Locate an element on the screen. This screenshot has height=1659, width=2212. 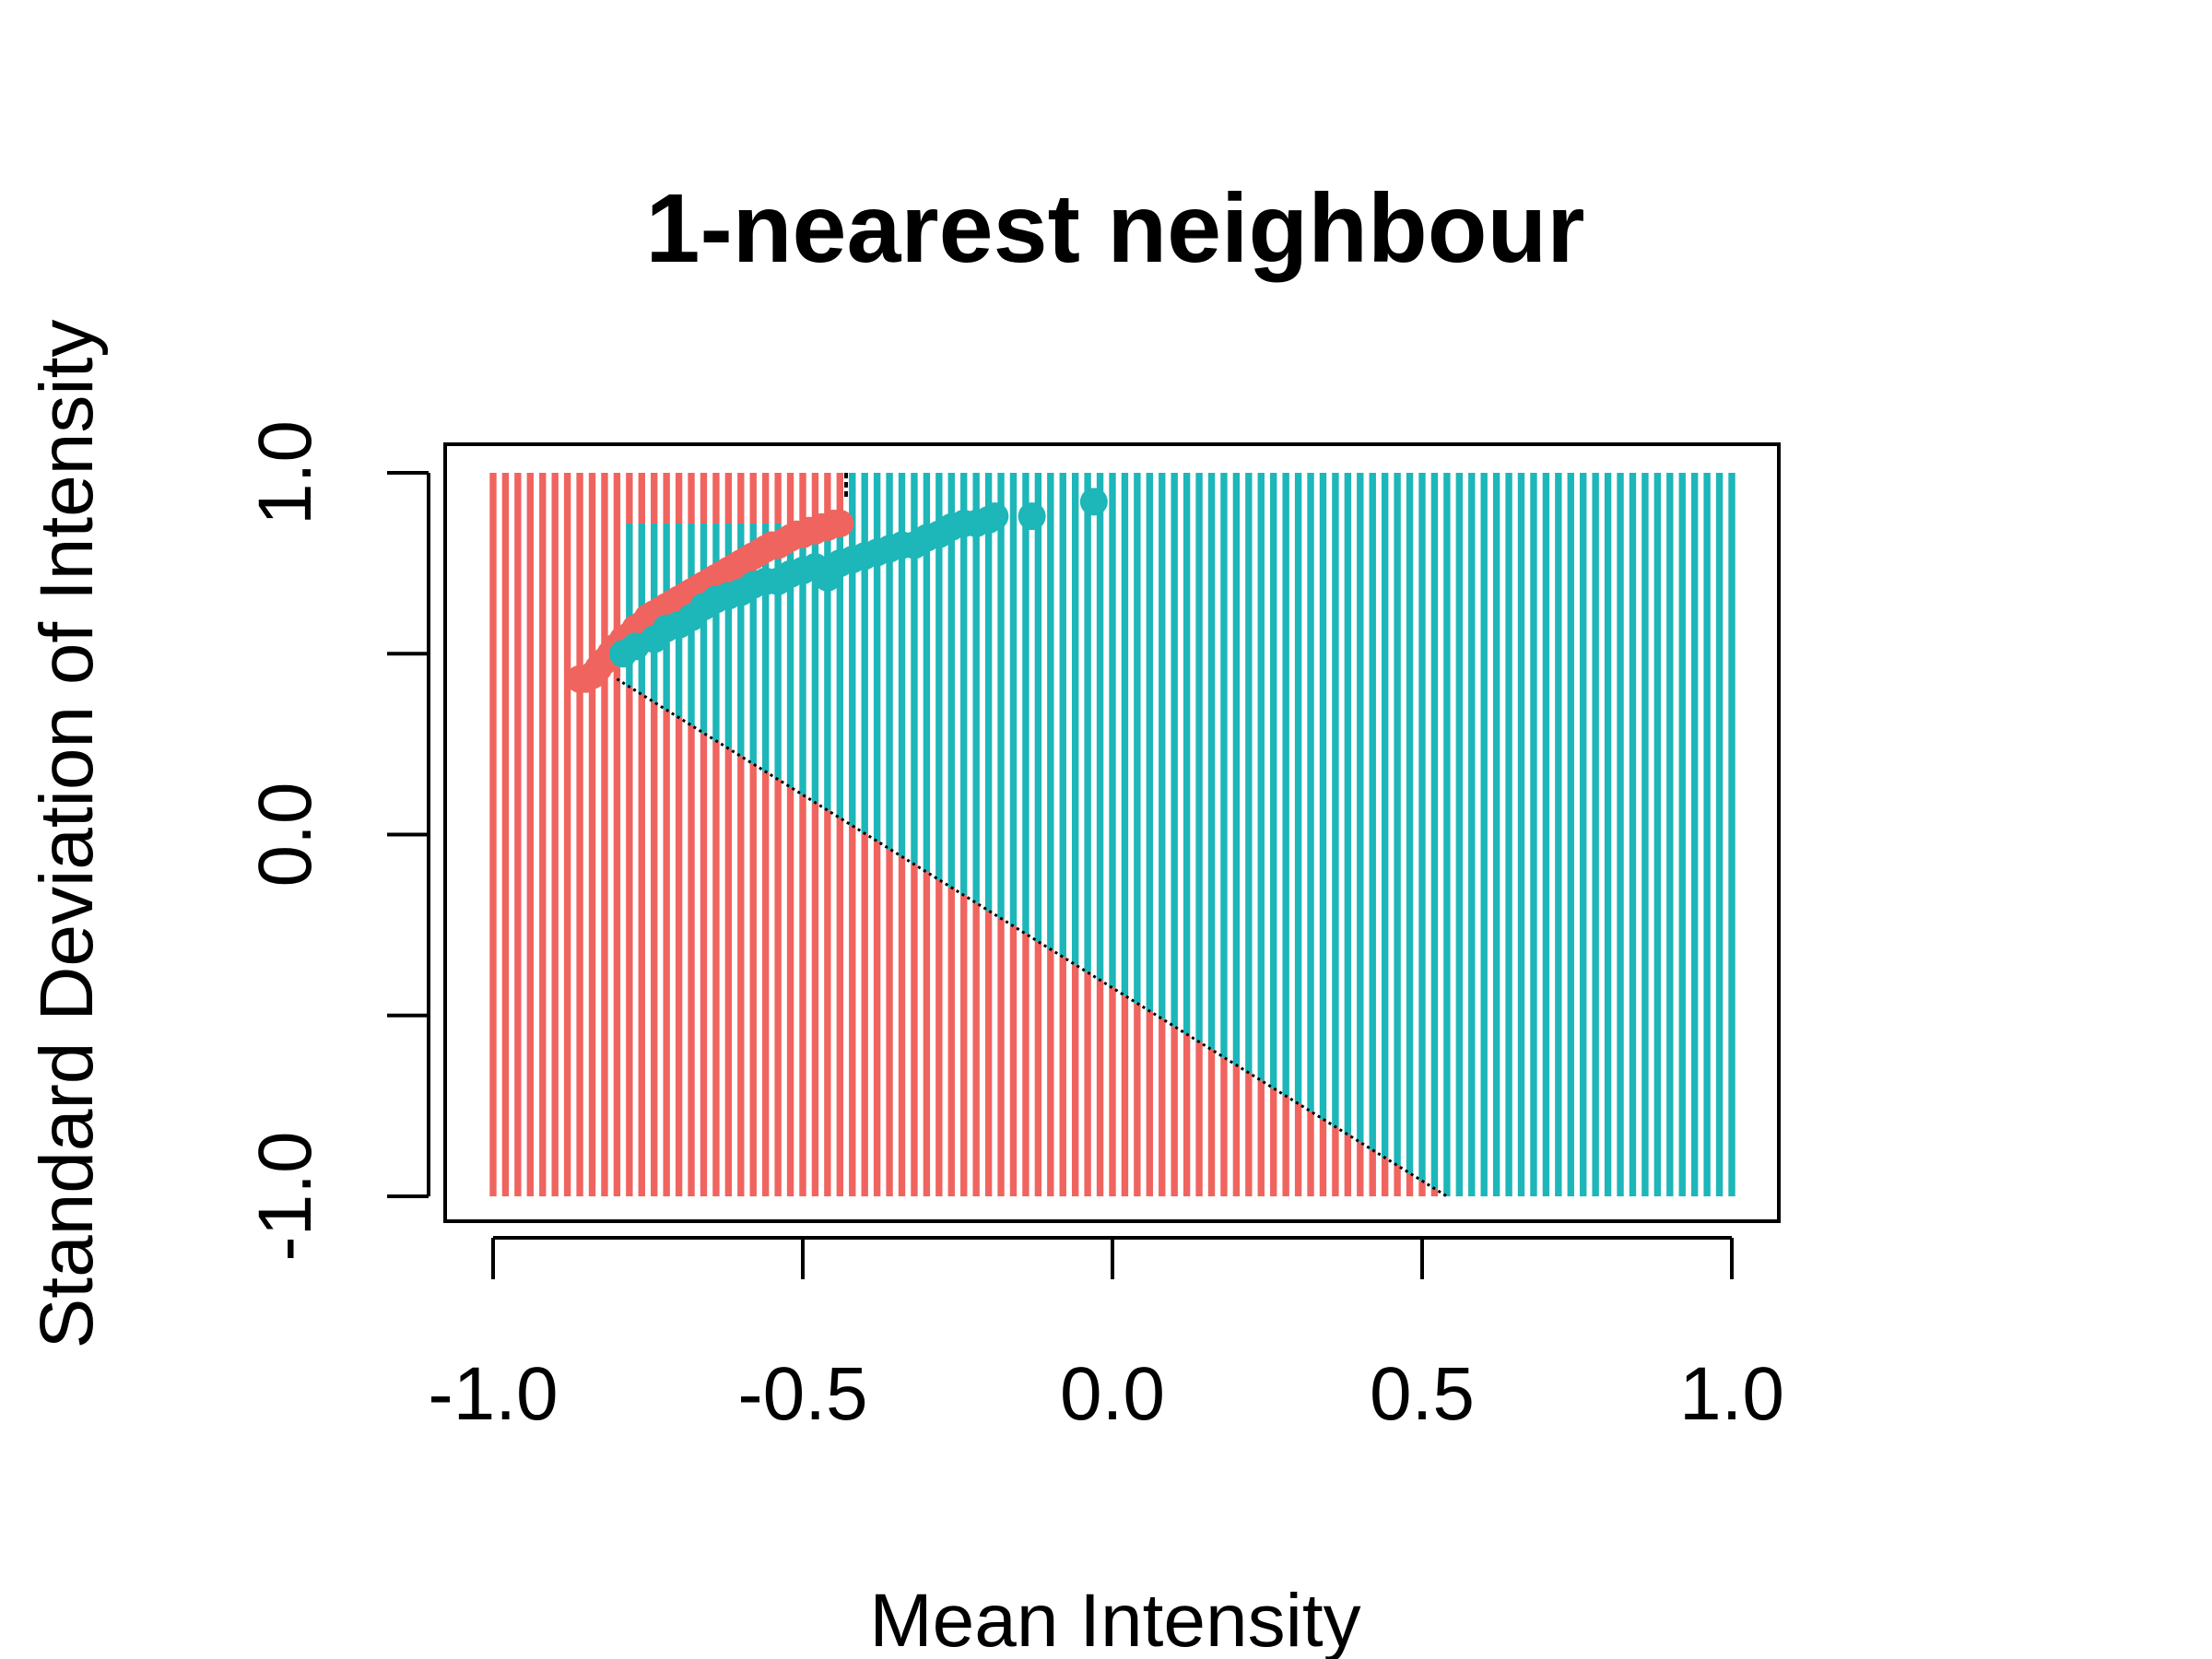
y-tick-label: -1.0 is located at coordinates (285, 1196).